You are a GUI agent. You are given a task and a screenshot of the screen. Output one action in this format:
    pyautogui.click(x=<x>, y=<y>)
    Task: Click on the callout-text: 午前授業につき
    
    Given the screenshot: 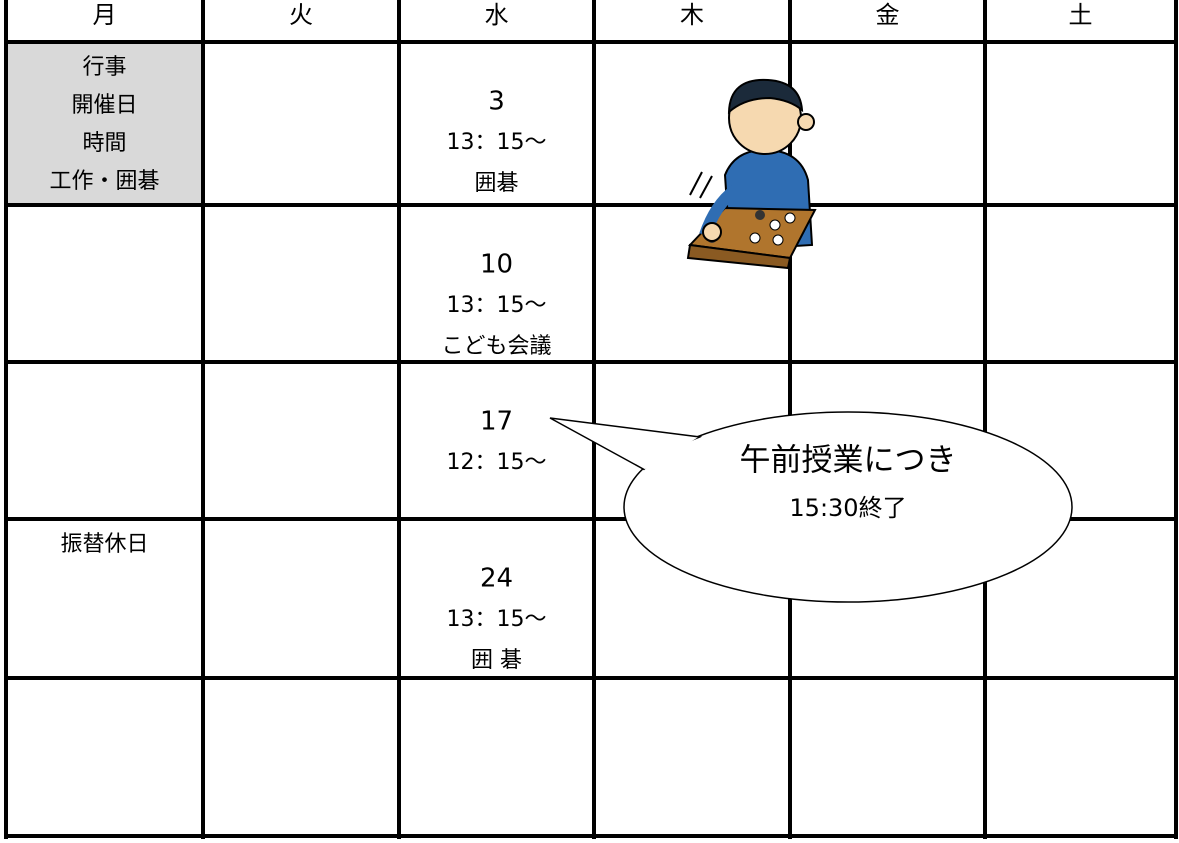 What is the action you would take?
    pyautogui.click(x=848, y=461)
    